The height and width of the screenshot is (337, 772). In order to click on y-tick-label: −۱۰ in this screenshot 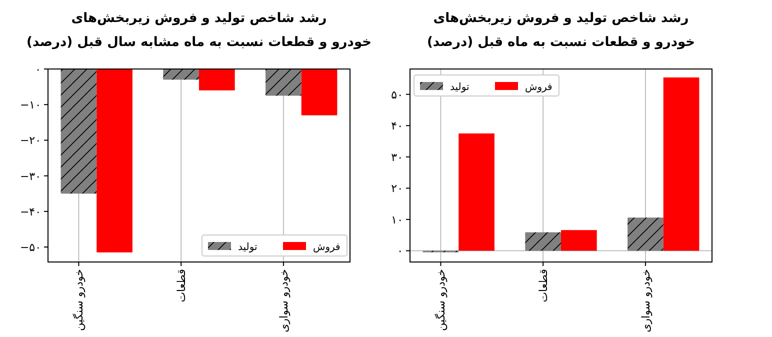, I will do `click(30, 105)`.